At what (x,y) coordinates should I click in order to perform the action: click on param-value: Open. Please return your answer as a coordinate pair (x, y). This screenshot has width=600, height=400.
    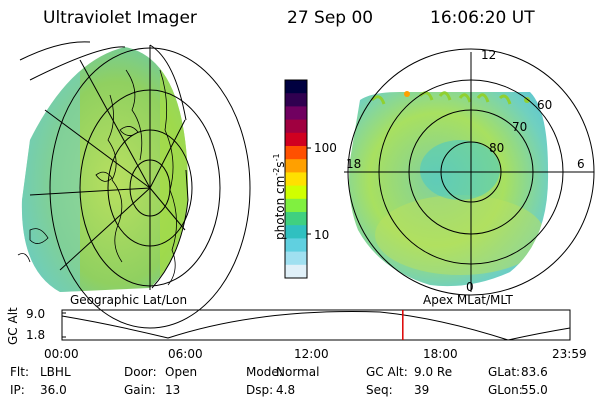
    Looking at the image, I should click on (181, 372).